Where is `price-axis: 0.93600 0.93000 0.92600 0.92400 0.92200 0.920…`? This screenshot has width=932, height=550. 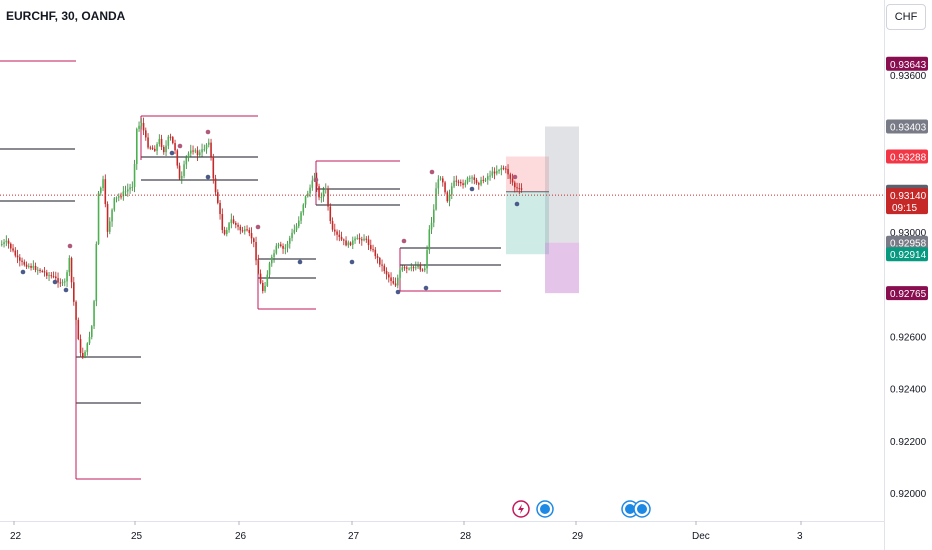
price-axis: 0.93600 0.93000 0.92600 0.92400 0.92200 0.920… is located at coordinates (908, 285).